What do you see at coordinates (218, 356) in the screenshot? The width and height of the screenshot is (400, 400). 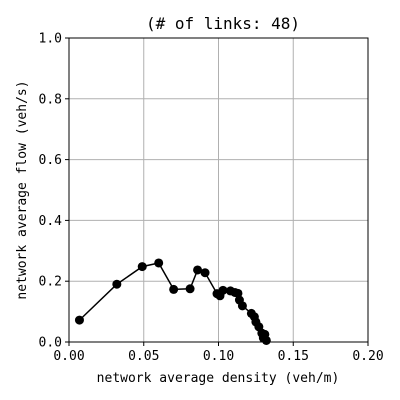 I see `x-tick-label: 0.10` at bounding box center [218, 356].